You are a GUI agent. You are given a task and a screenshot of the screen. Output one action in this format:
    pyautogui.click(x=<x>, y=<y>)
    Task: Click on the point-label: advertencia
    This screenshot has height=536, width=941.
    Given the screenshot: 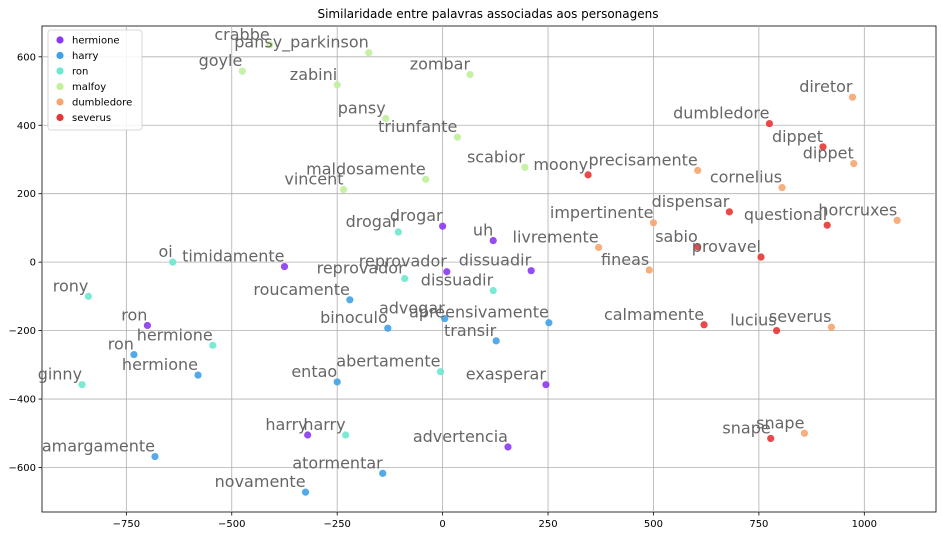 What is the action you would take?
    pyautogui.click(x=460, y=436)
    